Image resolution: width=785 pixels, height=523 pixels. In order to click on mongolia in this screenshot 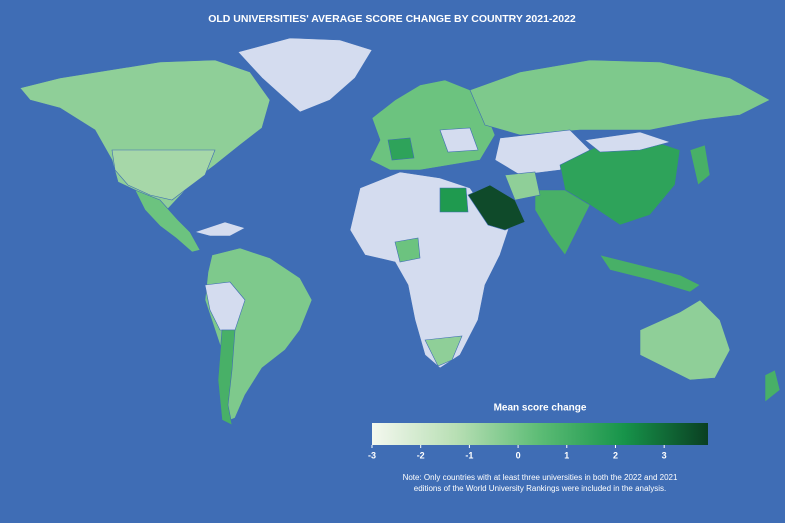, I will do `click(628, 142)`.